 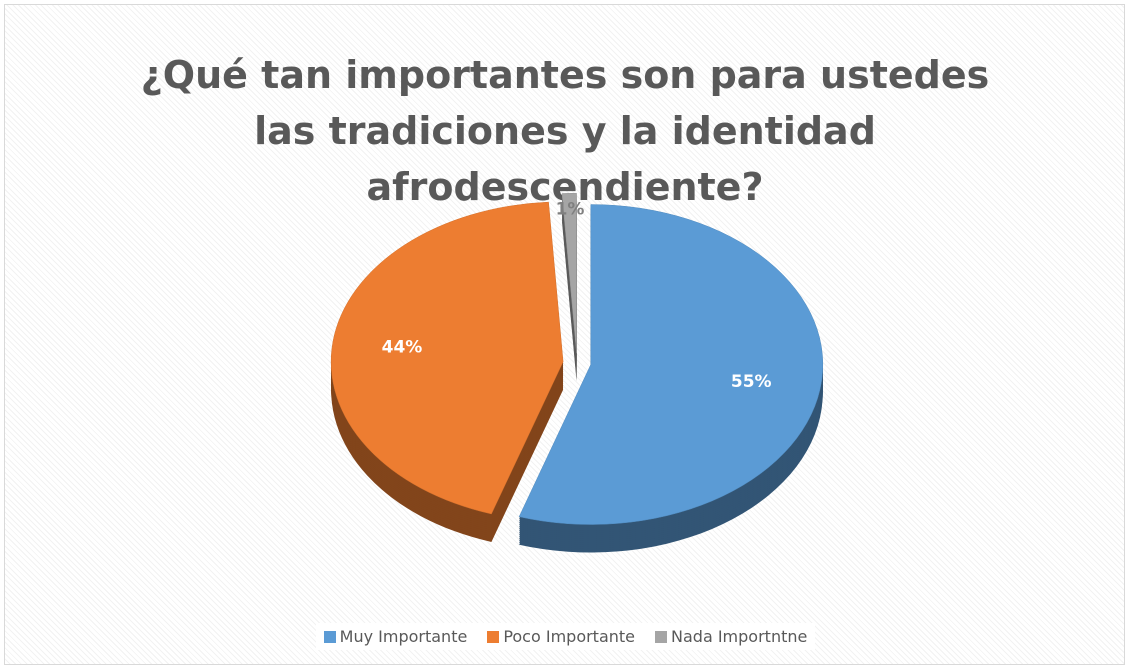 I want to click on legend-label: Nada Importntne, so click(x=739, y=636).